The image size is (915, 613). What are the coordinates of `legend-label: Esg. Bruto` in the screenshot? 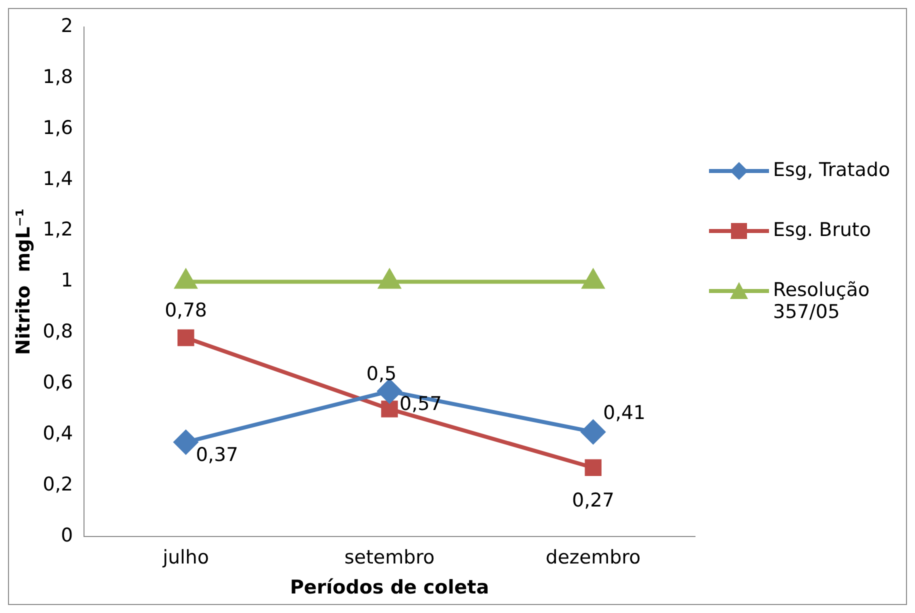 It's located at (822, 230).